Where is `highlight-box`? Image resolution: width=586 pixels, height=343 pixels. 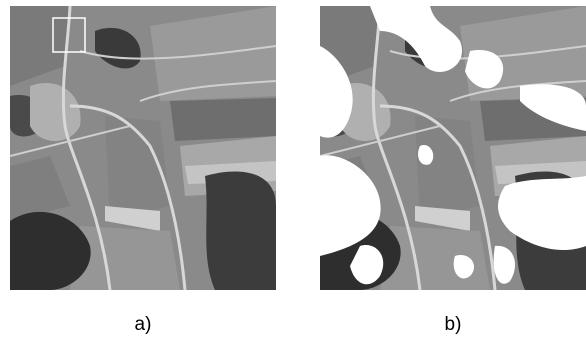
highlight-box is located at coordinates (69, 35).